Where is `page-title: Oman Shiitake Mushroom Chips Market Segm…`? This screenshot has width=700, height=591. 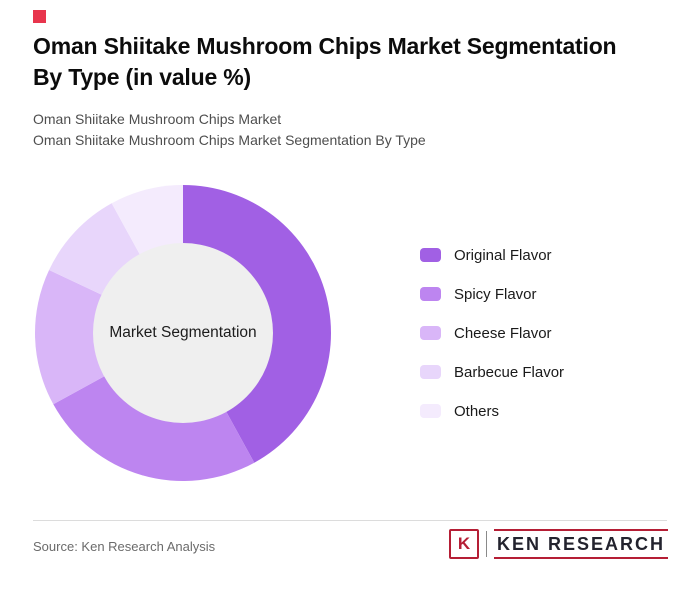
page-title: Oman Shiitake Mushroom Chips Market Segm… is located at coordinates (355, 62).